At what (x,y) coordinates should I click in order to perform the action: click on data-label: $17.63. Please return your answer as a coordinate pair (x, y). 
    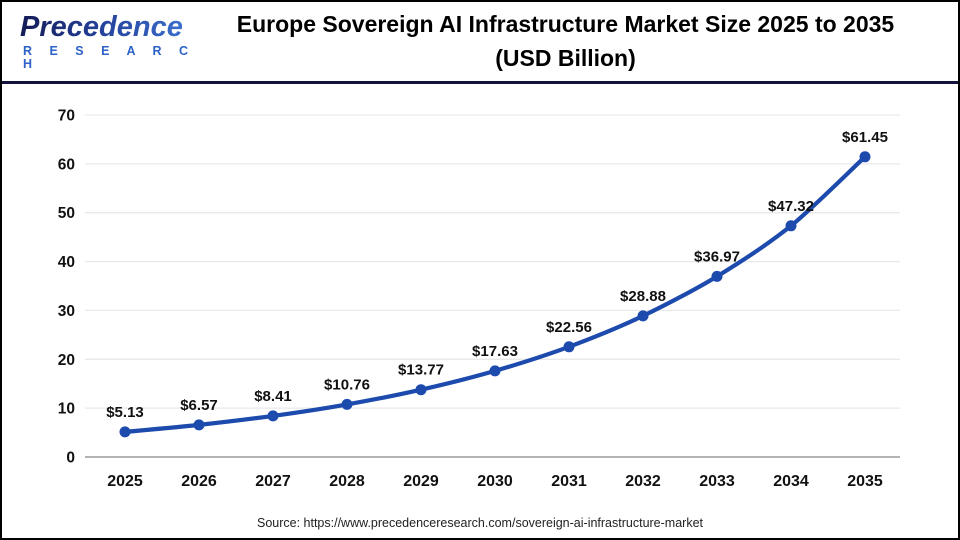
    Looking at the image, I should click on (495, 351).